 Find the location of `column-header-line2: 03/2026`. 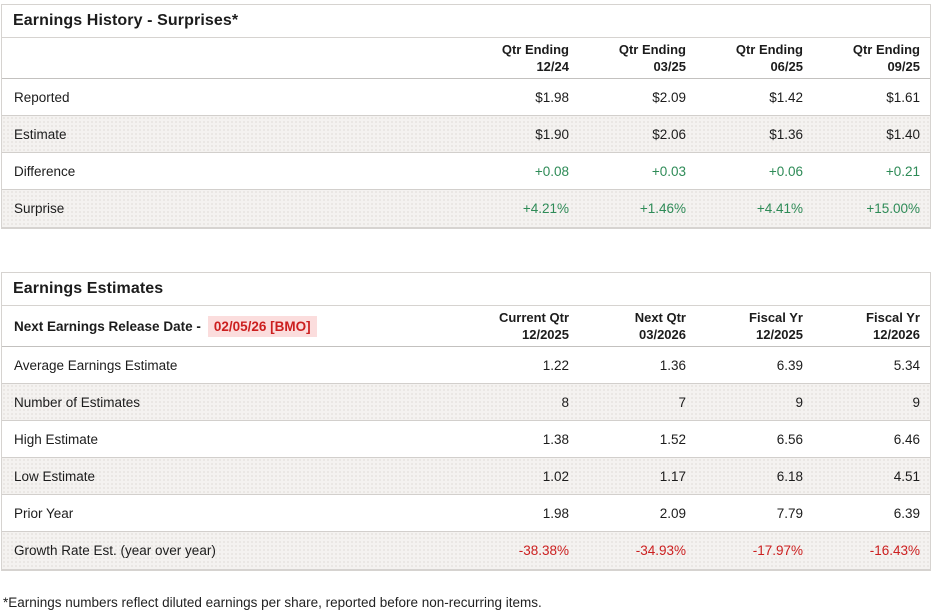

column-header-line2: 03/2026 is located at coordinates (662, 334).